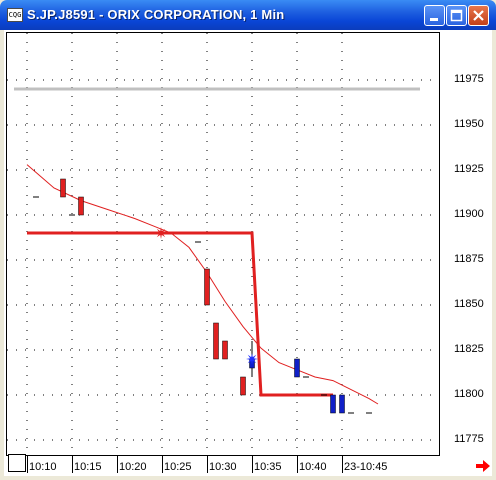 Image resolution: width=496 pixels, height=480 pixels. I want to click on buy-signal-marker, so click(252, 359).